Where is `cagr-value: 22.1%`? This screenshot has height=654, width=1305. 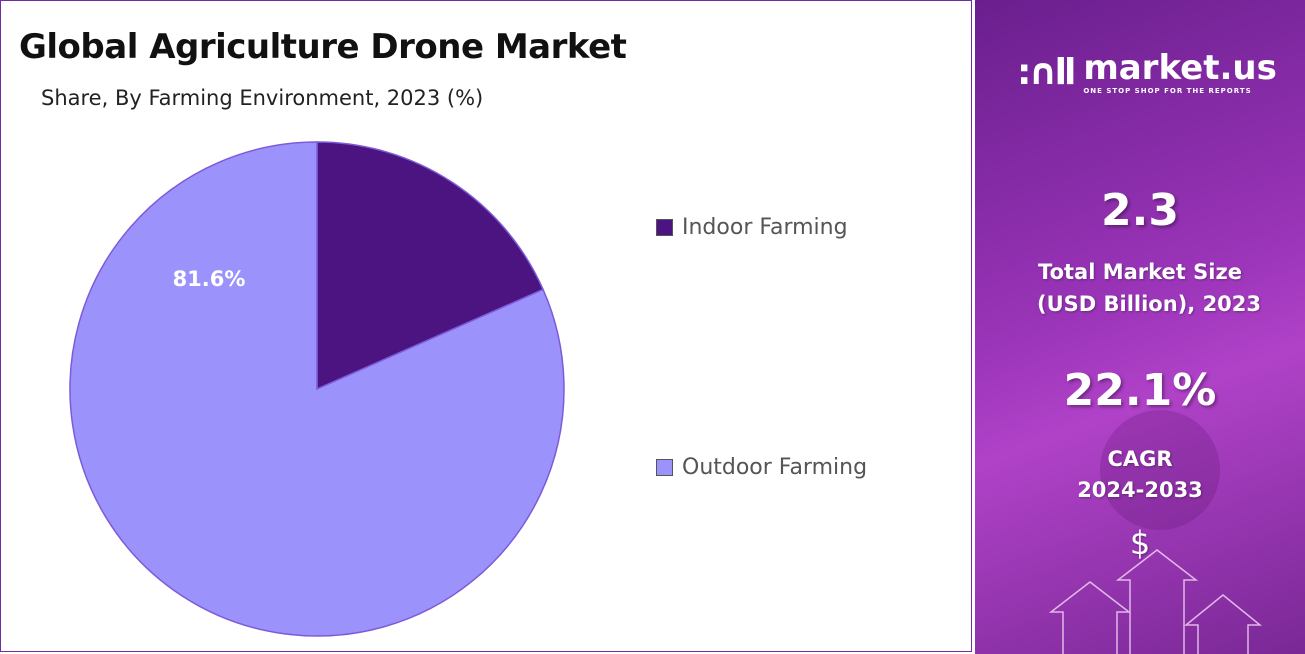
cagr-value: 22.1% is located at coordinates (1140, 390).